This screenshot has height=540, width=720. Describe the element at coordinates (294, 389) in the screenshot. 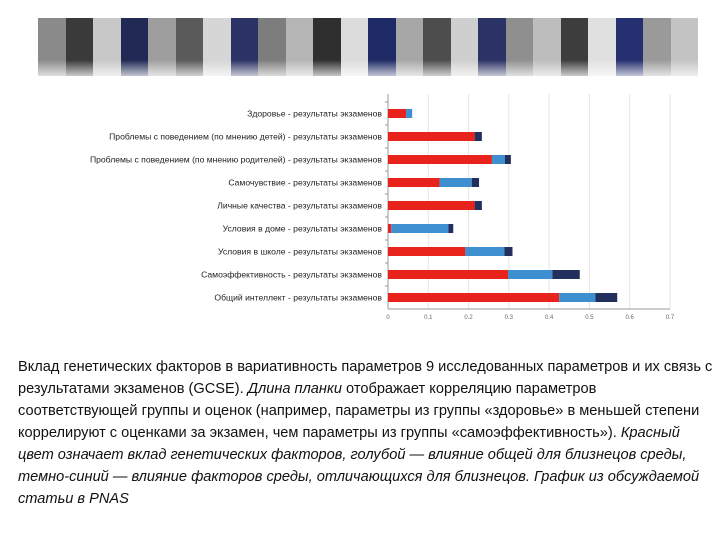

I see `caption-text-2: Длина планки` at that location.